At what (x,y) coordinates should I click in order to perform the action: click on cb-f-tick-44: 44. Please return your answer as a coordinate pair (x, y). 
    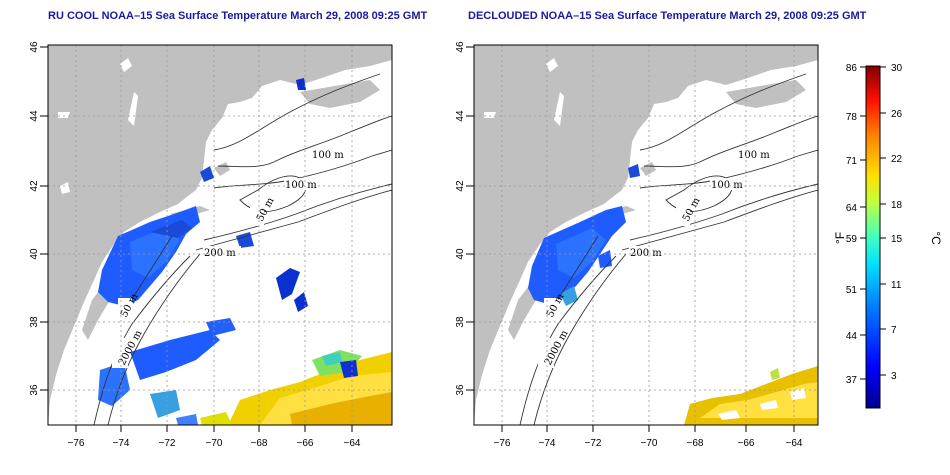
    Looking at the image, I should click on (852, 336).